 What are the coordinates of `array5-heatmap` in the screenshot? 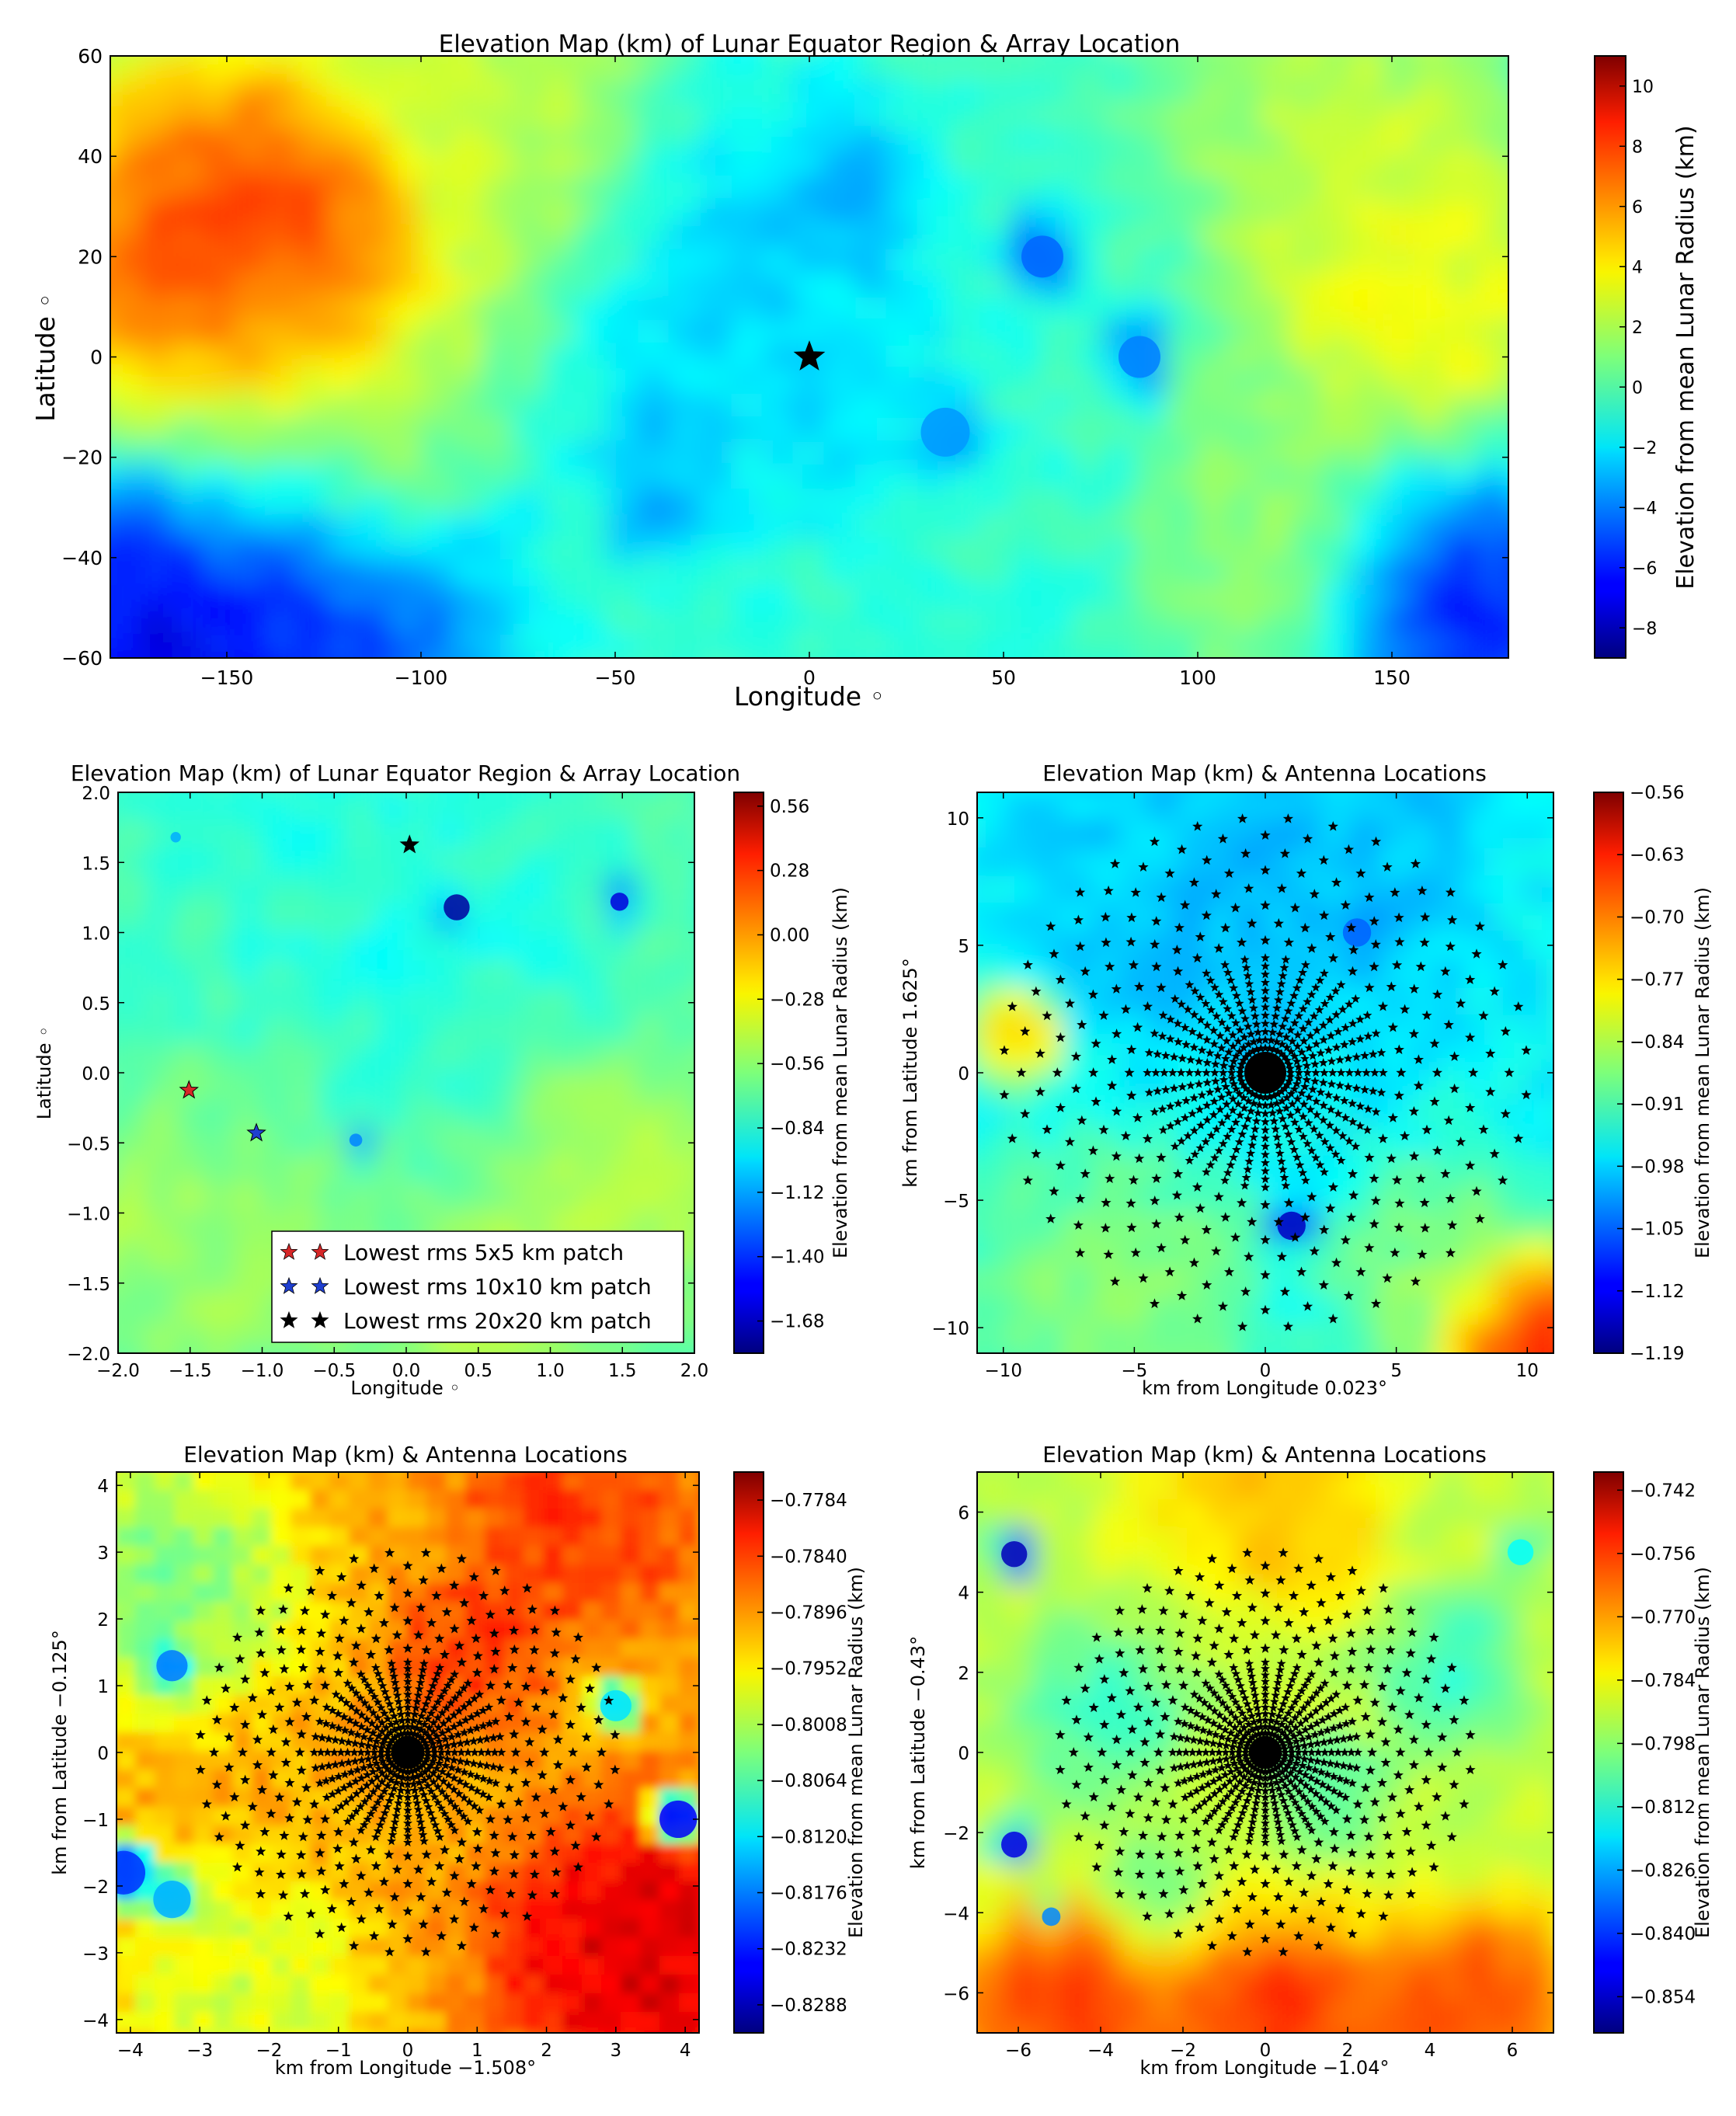 It's located at (408, 1753).